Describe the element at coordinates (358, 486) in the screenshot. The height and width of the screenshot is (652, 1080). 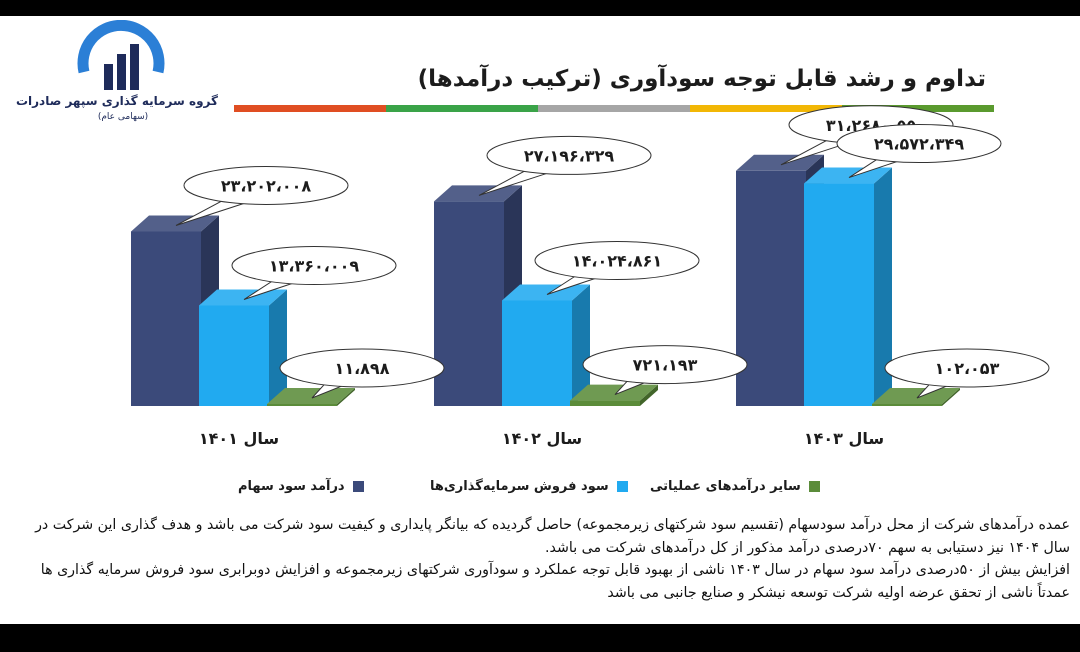
I see `legend-swatch-dividend` at that location.